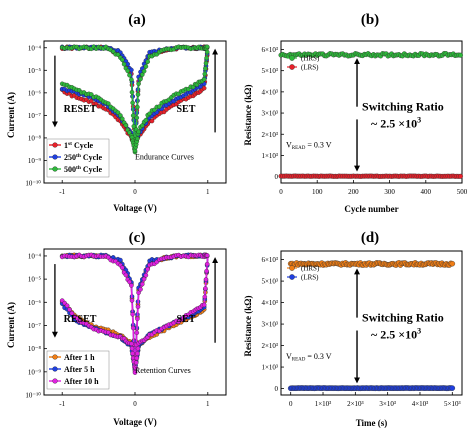 The width and height of the screenshot is (474, 437). I want to click on x-tick-label: -1, so click(62, 192).